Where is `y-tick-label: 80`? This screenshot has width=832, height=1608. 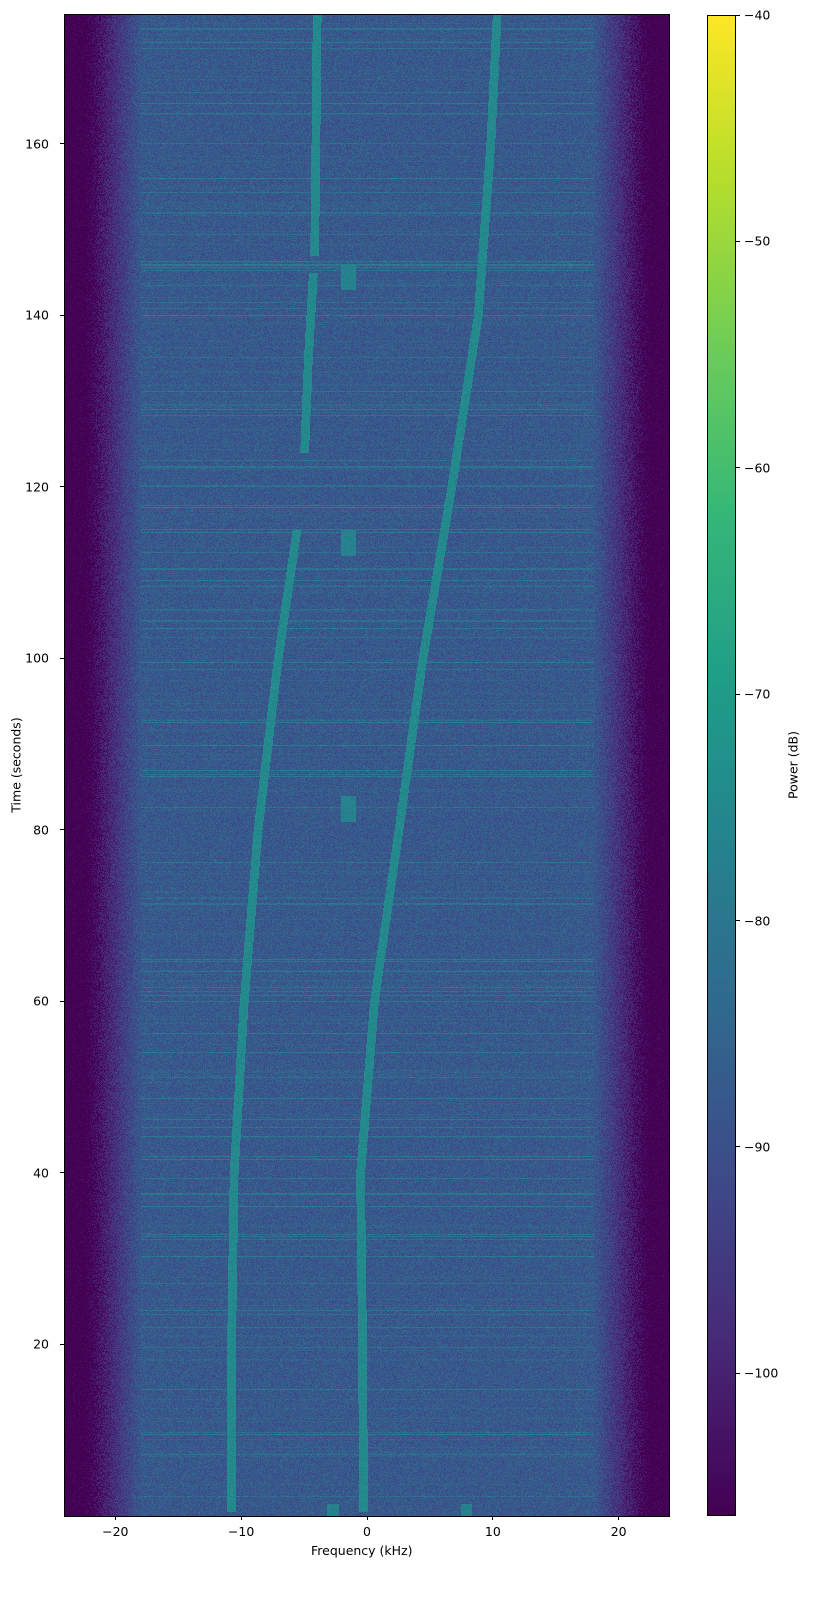 y-tick-label: 80 is located at coordinates (41, 830).